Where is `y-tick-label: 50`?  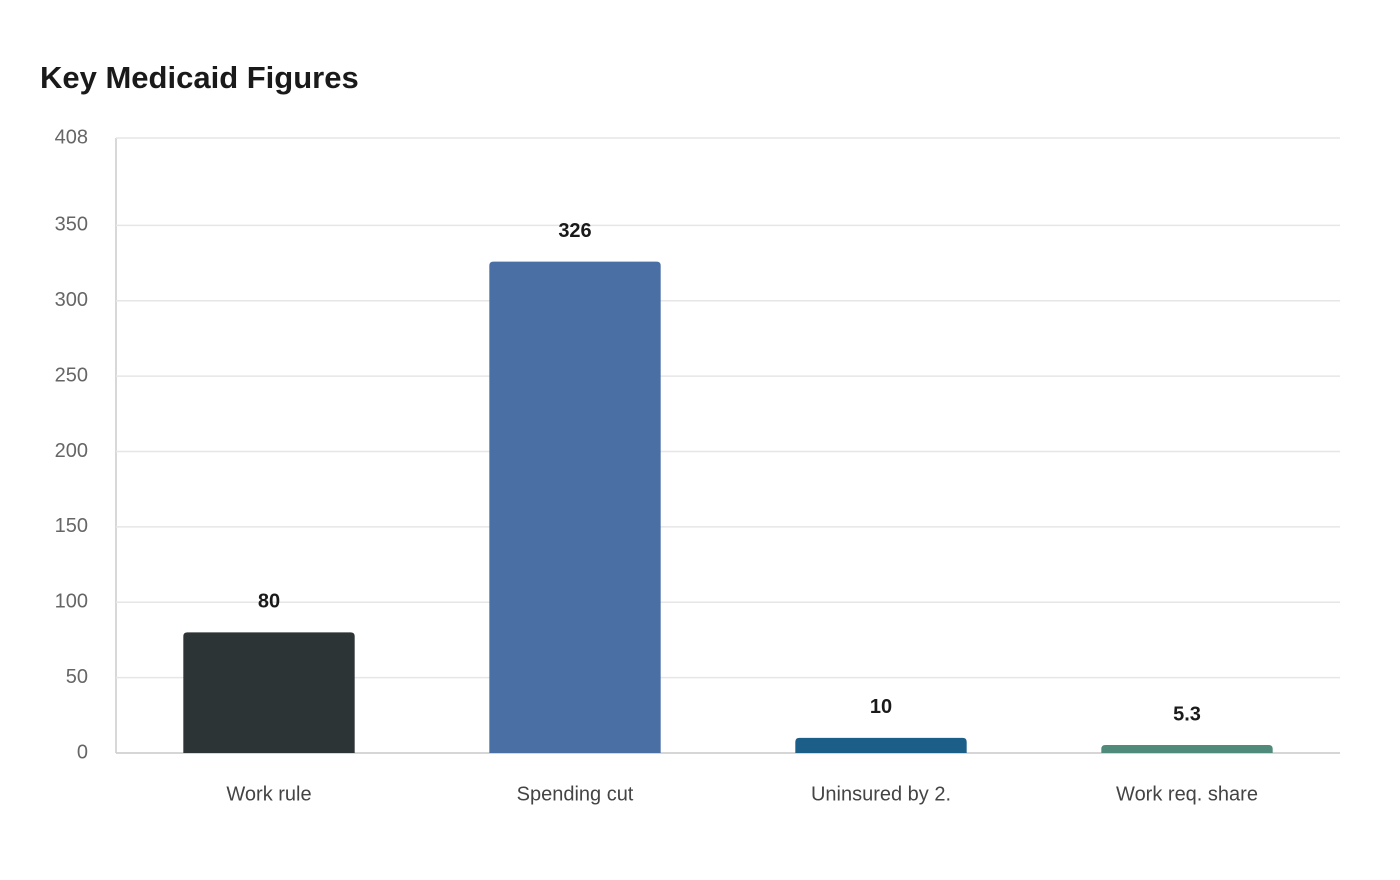
y-tick-label: 50 is located at coordinates (77, 677).